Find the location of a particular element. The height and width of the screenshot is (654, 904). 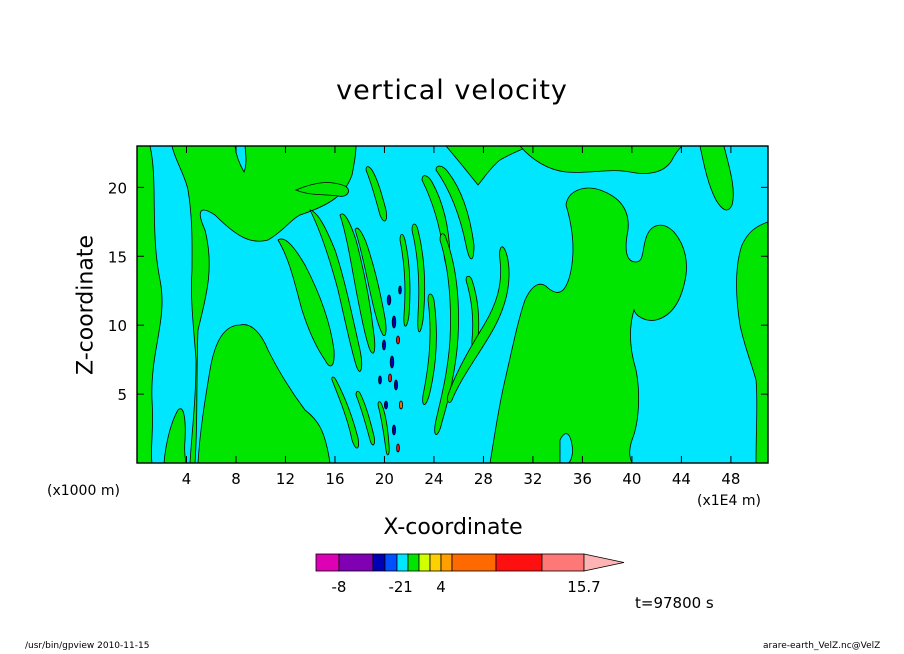

colorbar: -8 -2 1 4 15.7 is located at coordinates (470, 574).